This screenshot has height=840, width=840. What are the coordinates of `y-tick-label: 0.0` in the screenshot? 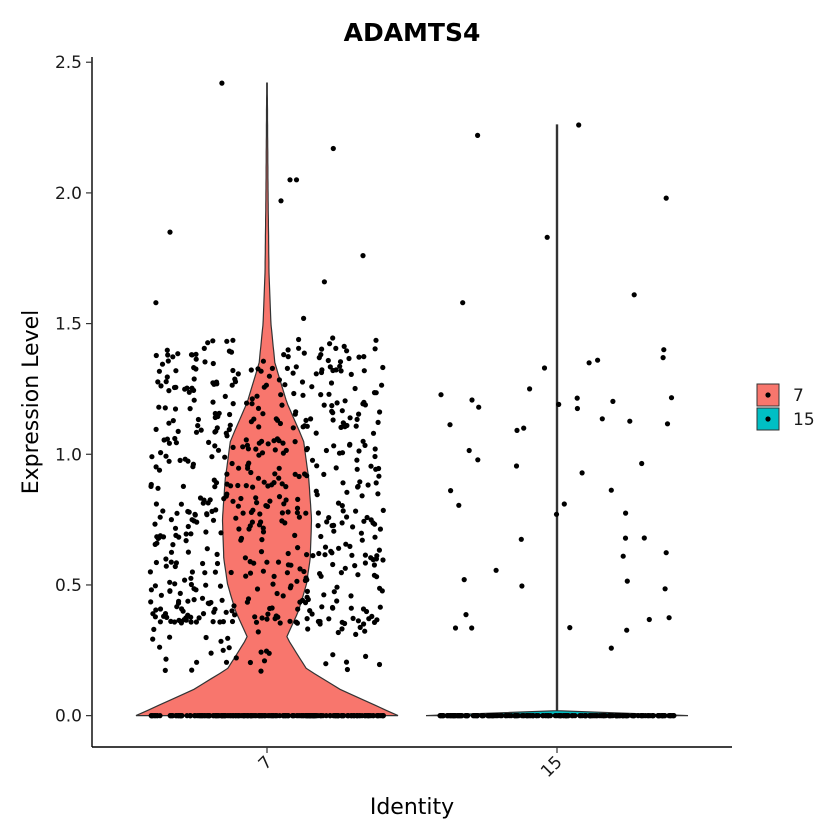 It's located at (68, 717).